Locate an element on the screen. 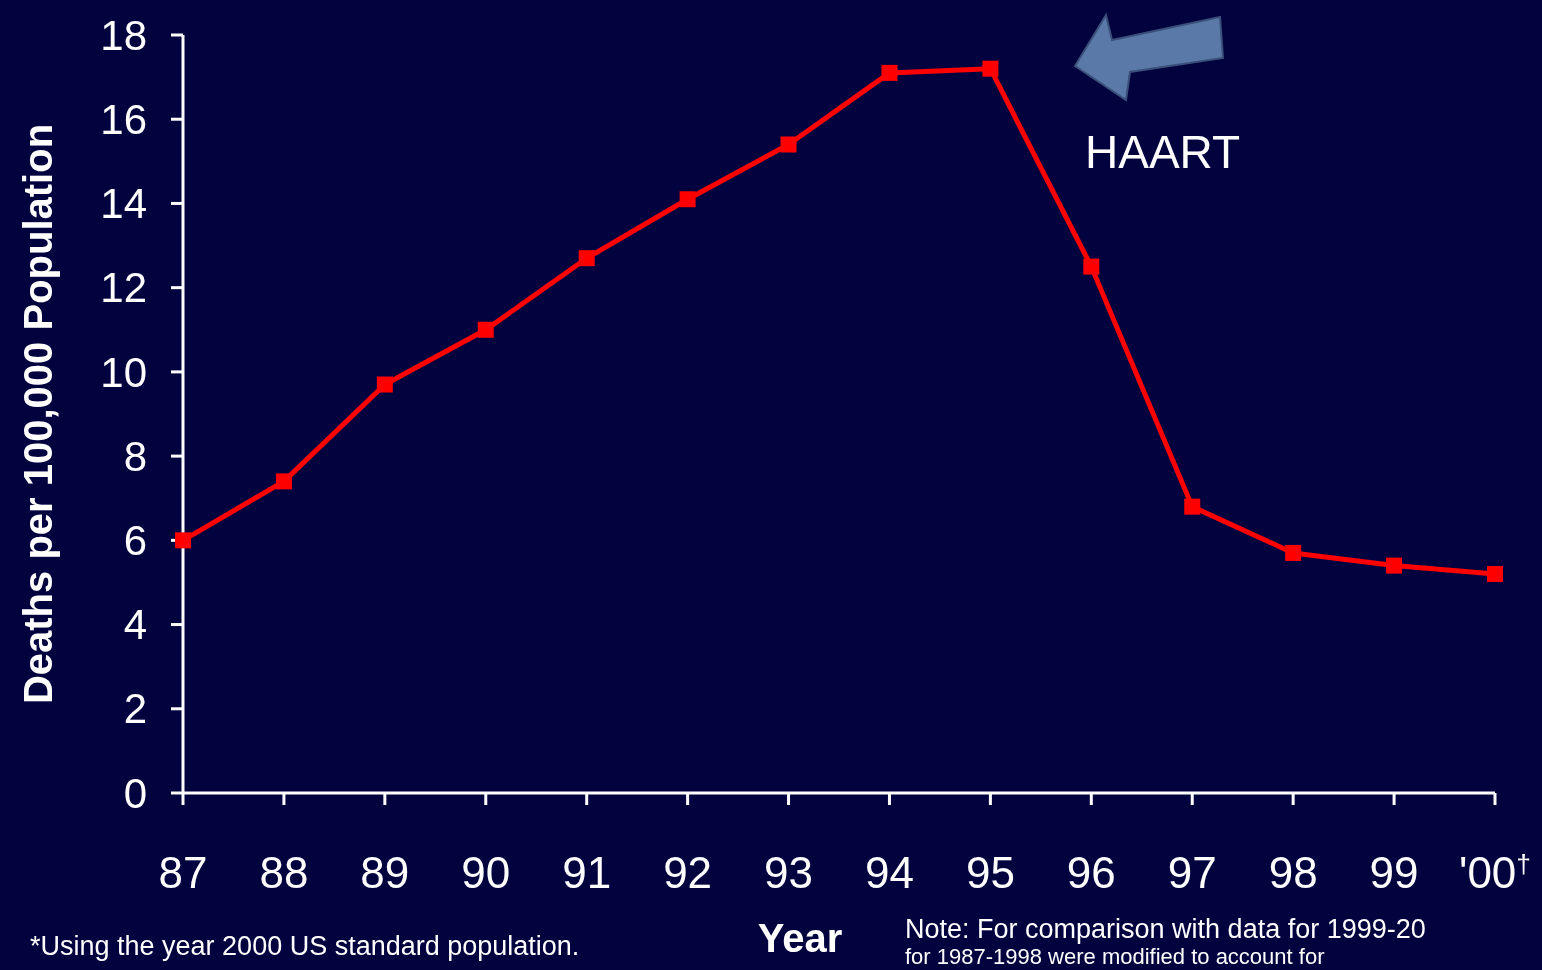  x-tick-label: 89 is located at coordinates (385, 872).